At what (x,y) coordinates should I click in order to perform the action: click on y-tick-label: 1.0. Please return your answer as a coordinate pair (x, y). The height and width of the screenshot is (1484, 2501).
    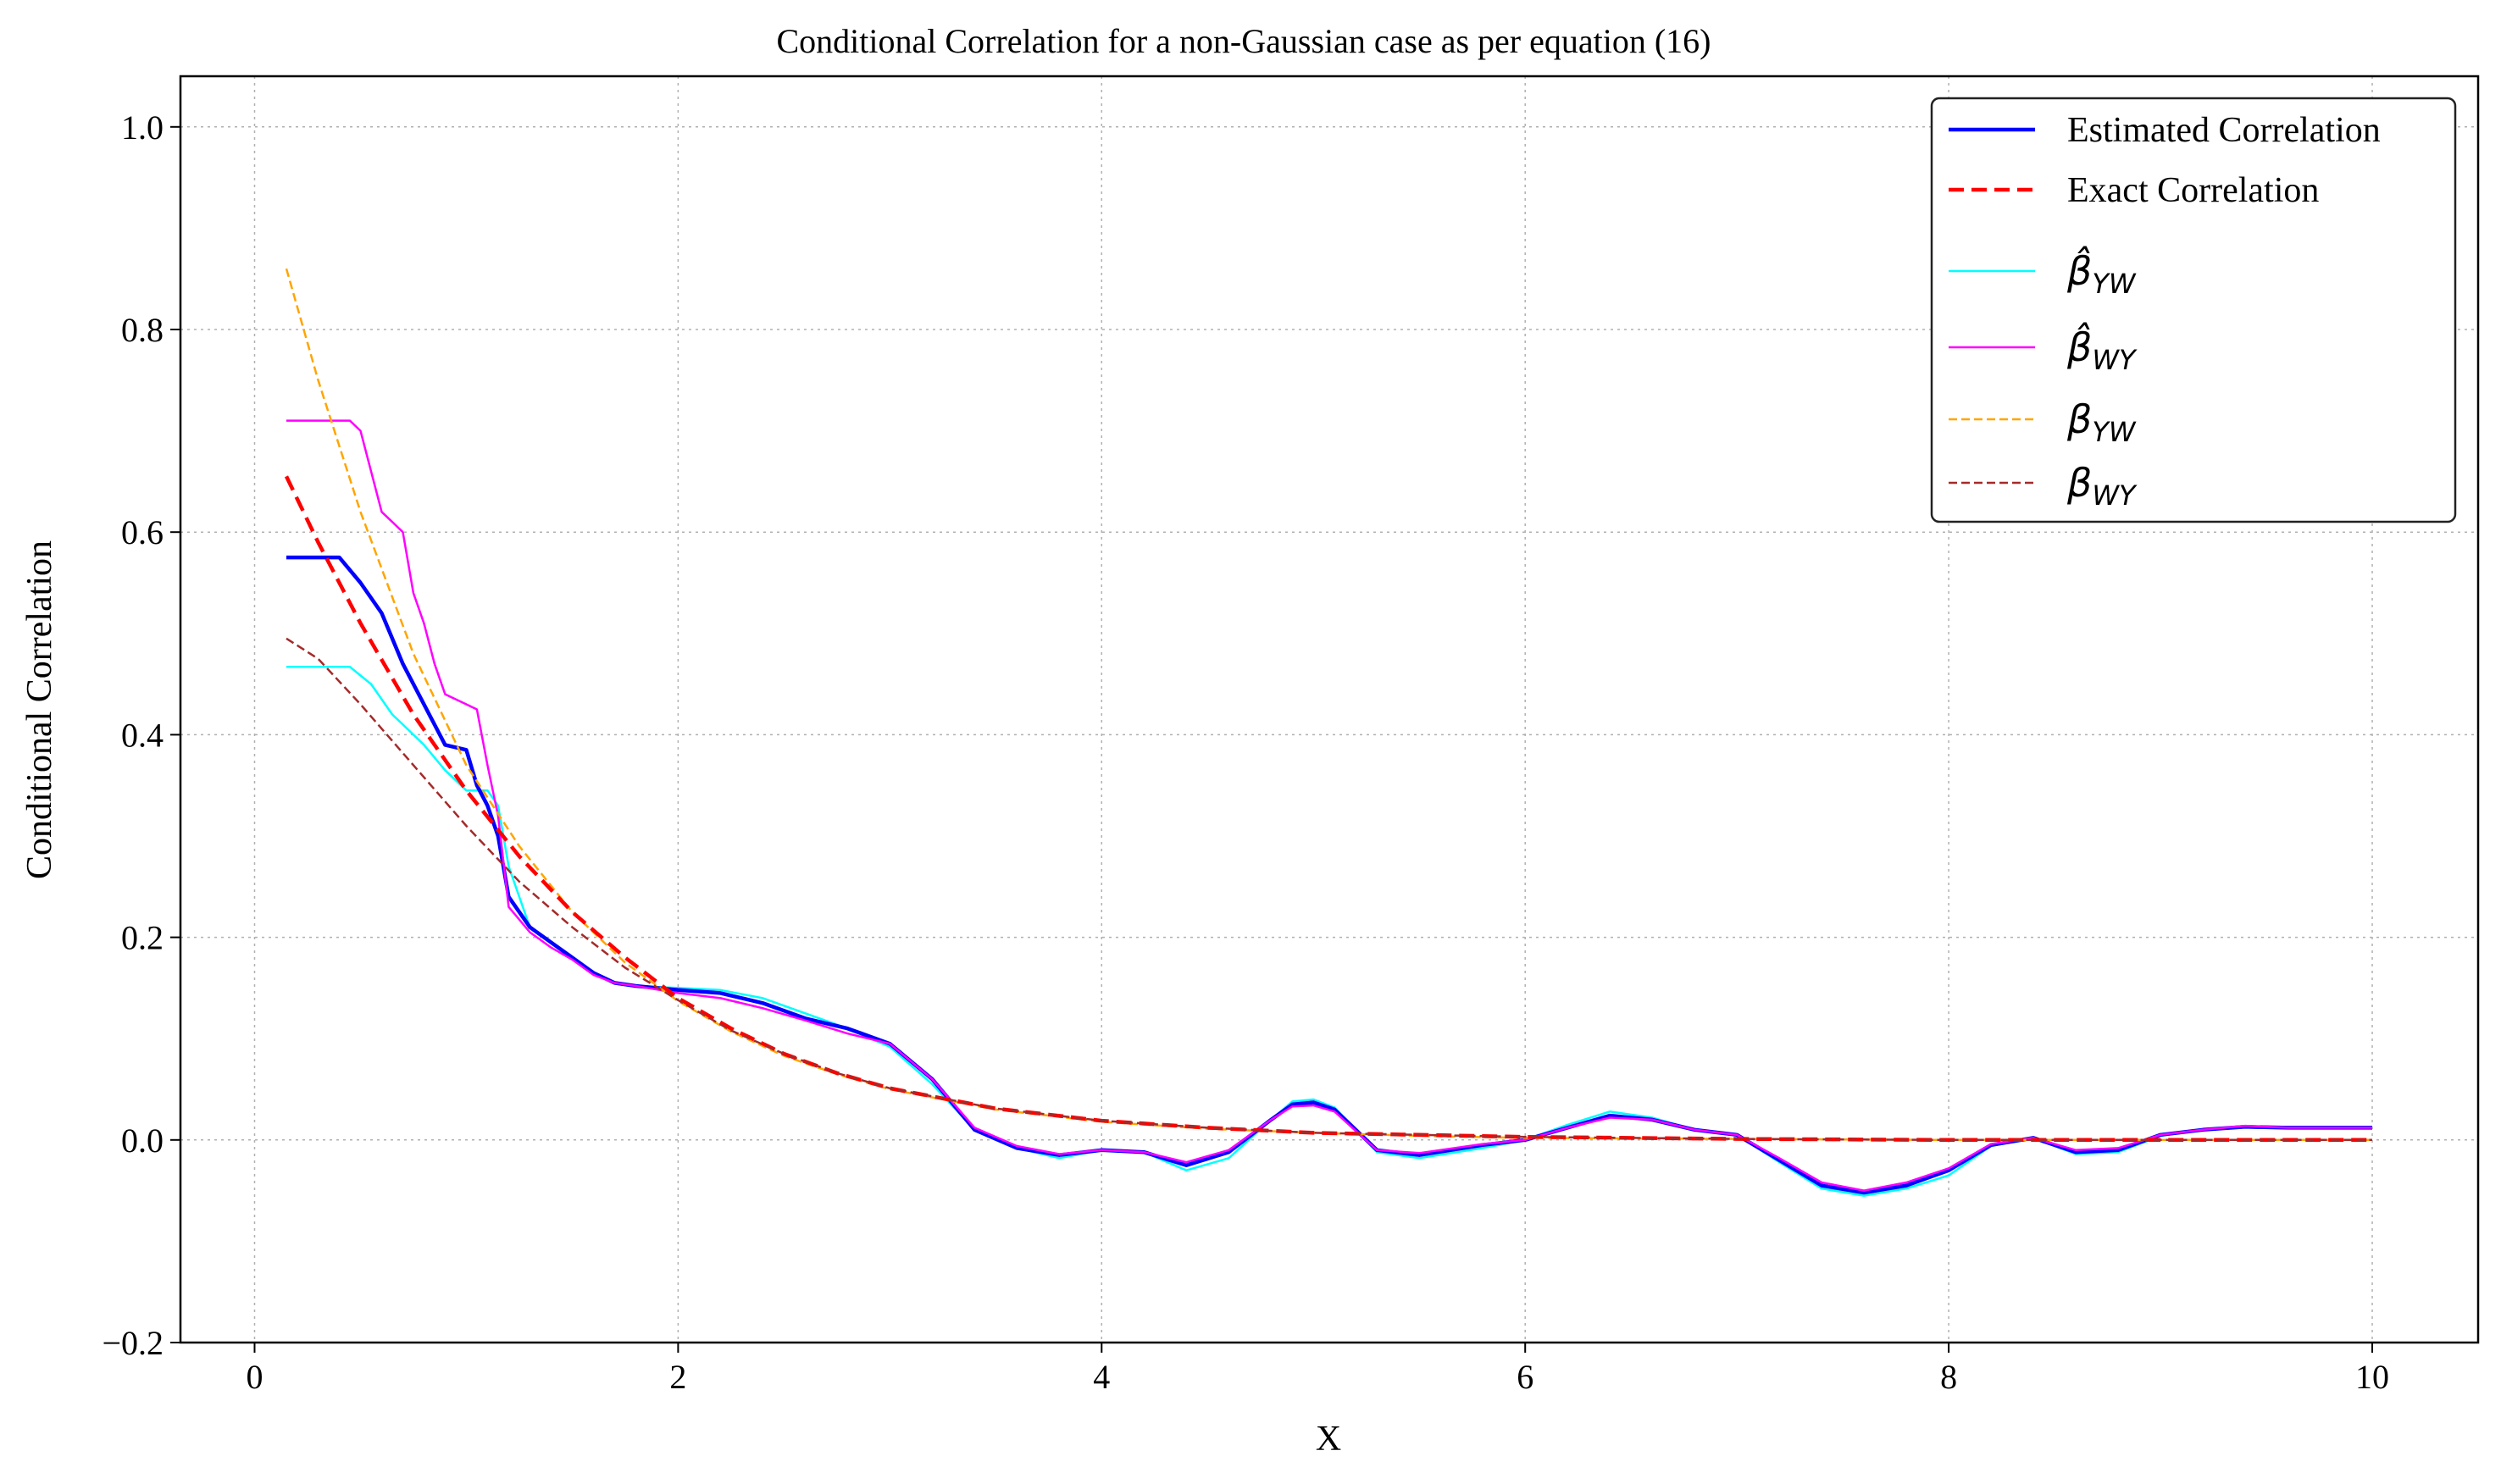
    Looking at the image, I should click on (142, 127).